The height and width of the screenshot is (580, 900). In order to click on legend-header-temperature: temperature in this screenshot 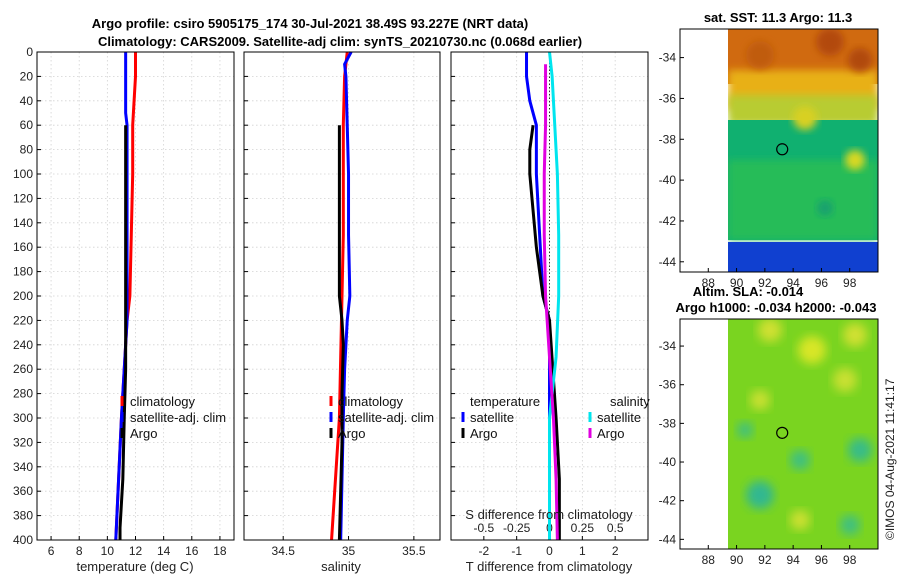, I will do `click(505, 401)`.